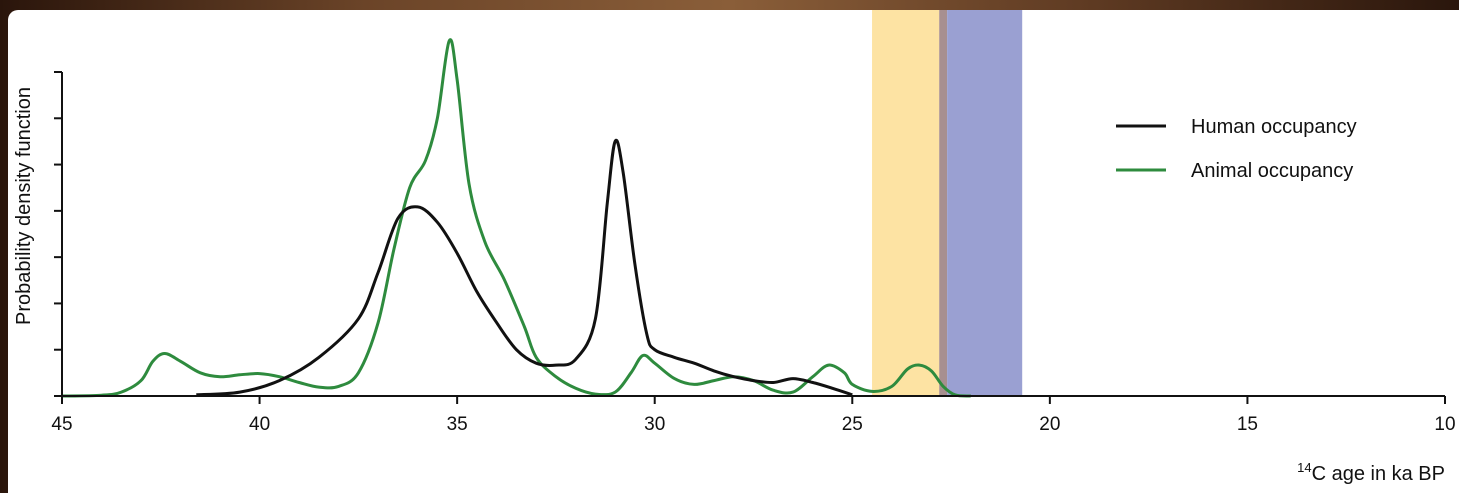 Image resolution: width=1459 pixels, height=493 pixels. I want to click on legend: Human occupancy Animal occupancy, so click(1236, 149).